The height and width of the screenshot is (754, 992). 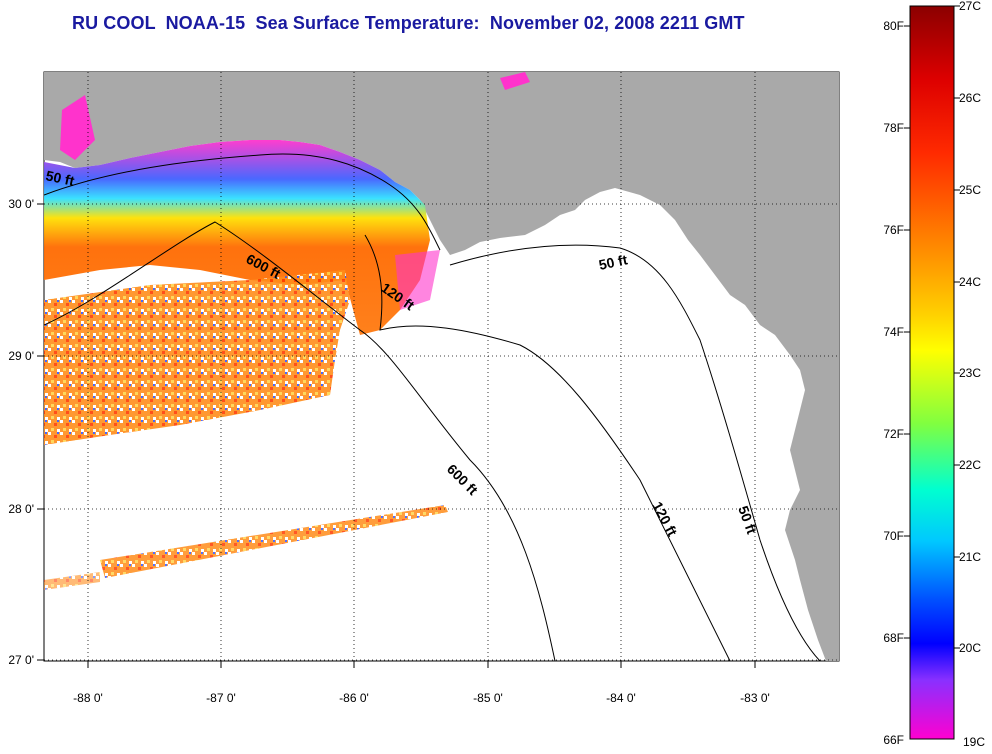 I want to click on x-tick-label: -84 0', so click(x=621, y=698).